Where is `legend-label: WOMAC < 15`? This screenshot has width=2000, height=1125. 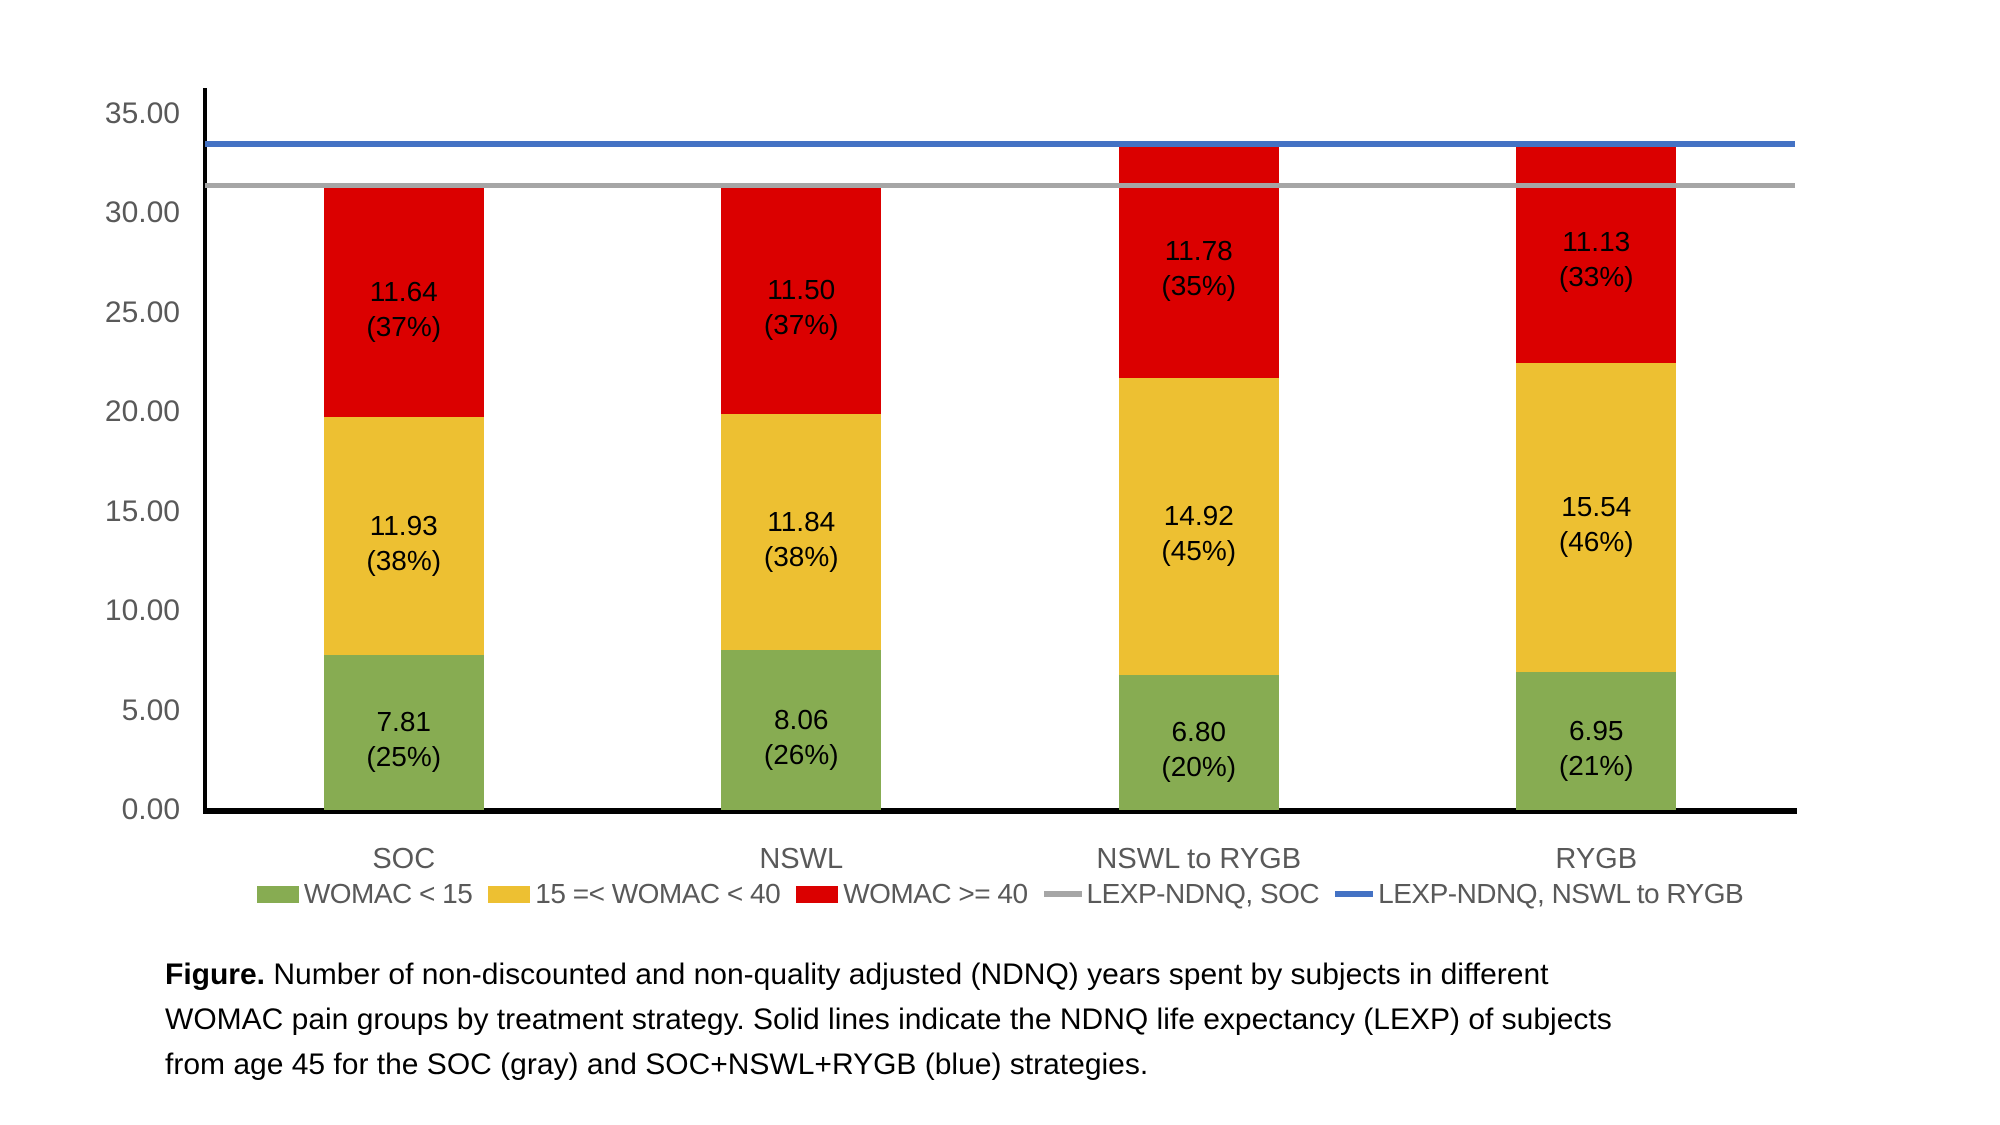 legend-label: WOMAC < 15 is located at coordinates (388, 893).